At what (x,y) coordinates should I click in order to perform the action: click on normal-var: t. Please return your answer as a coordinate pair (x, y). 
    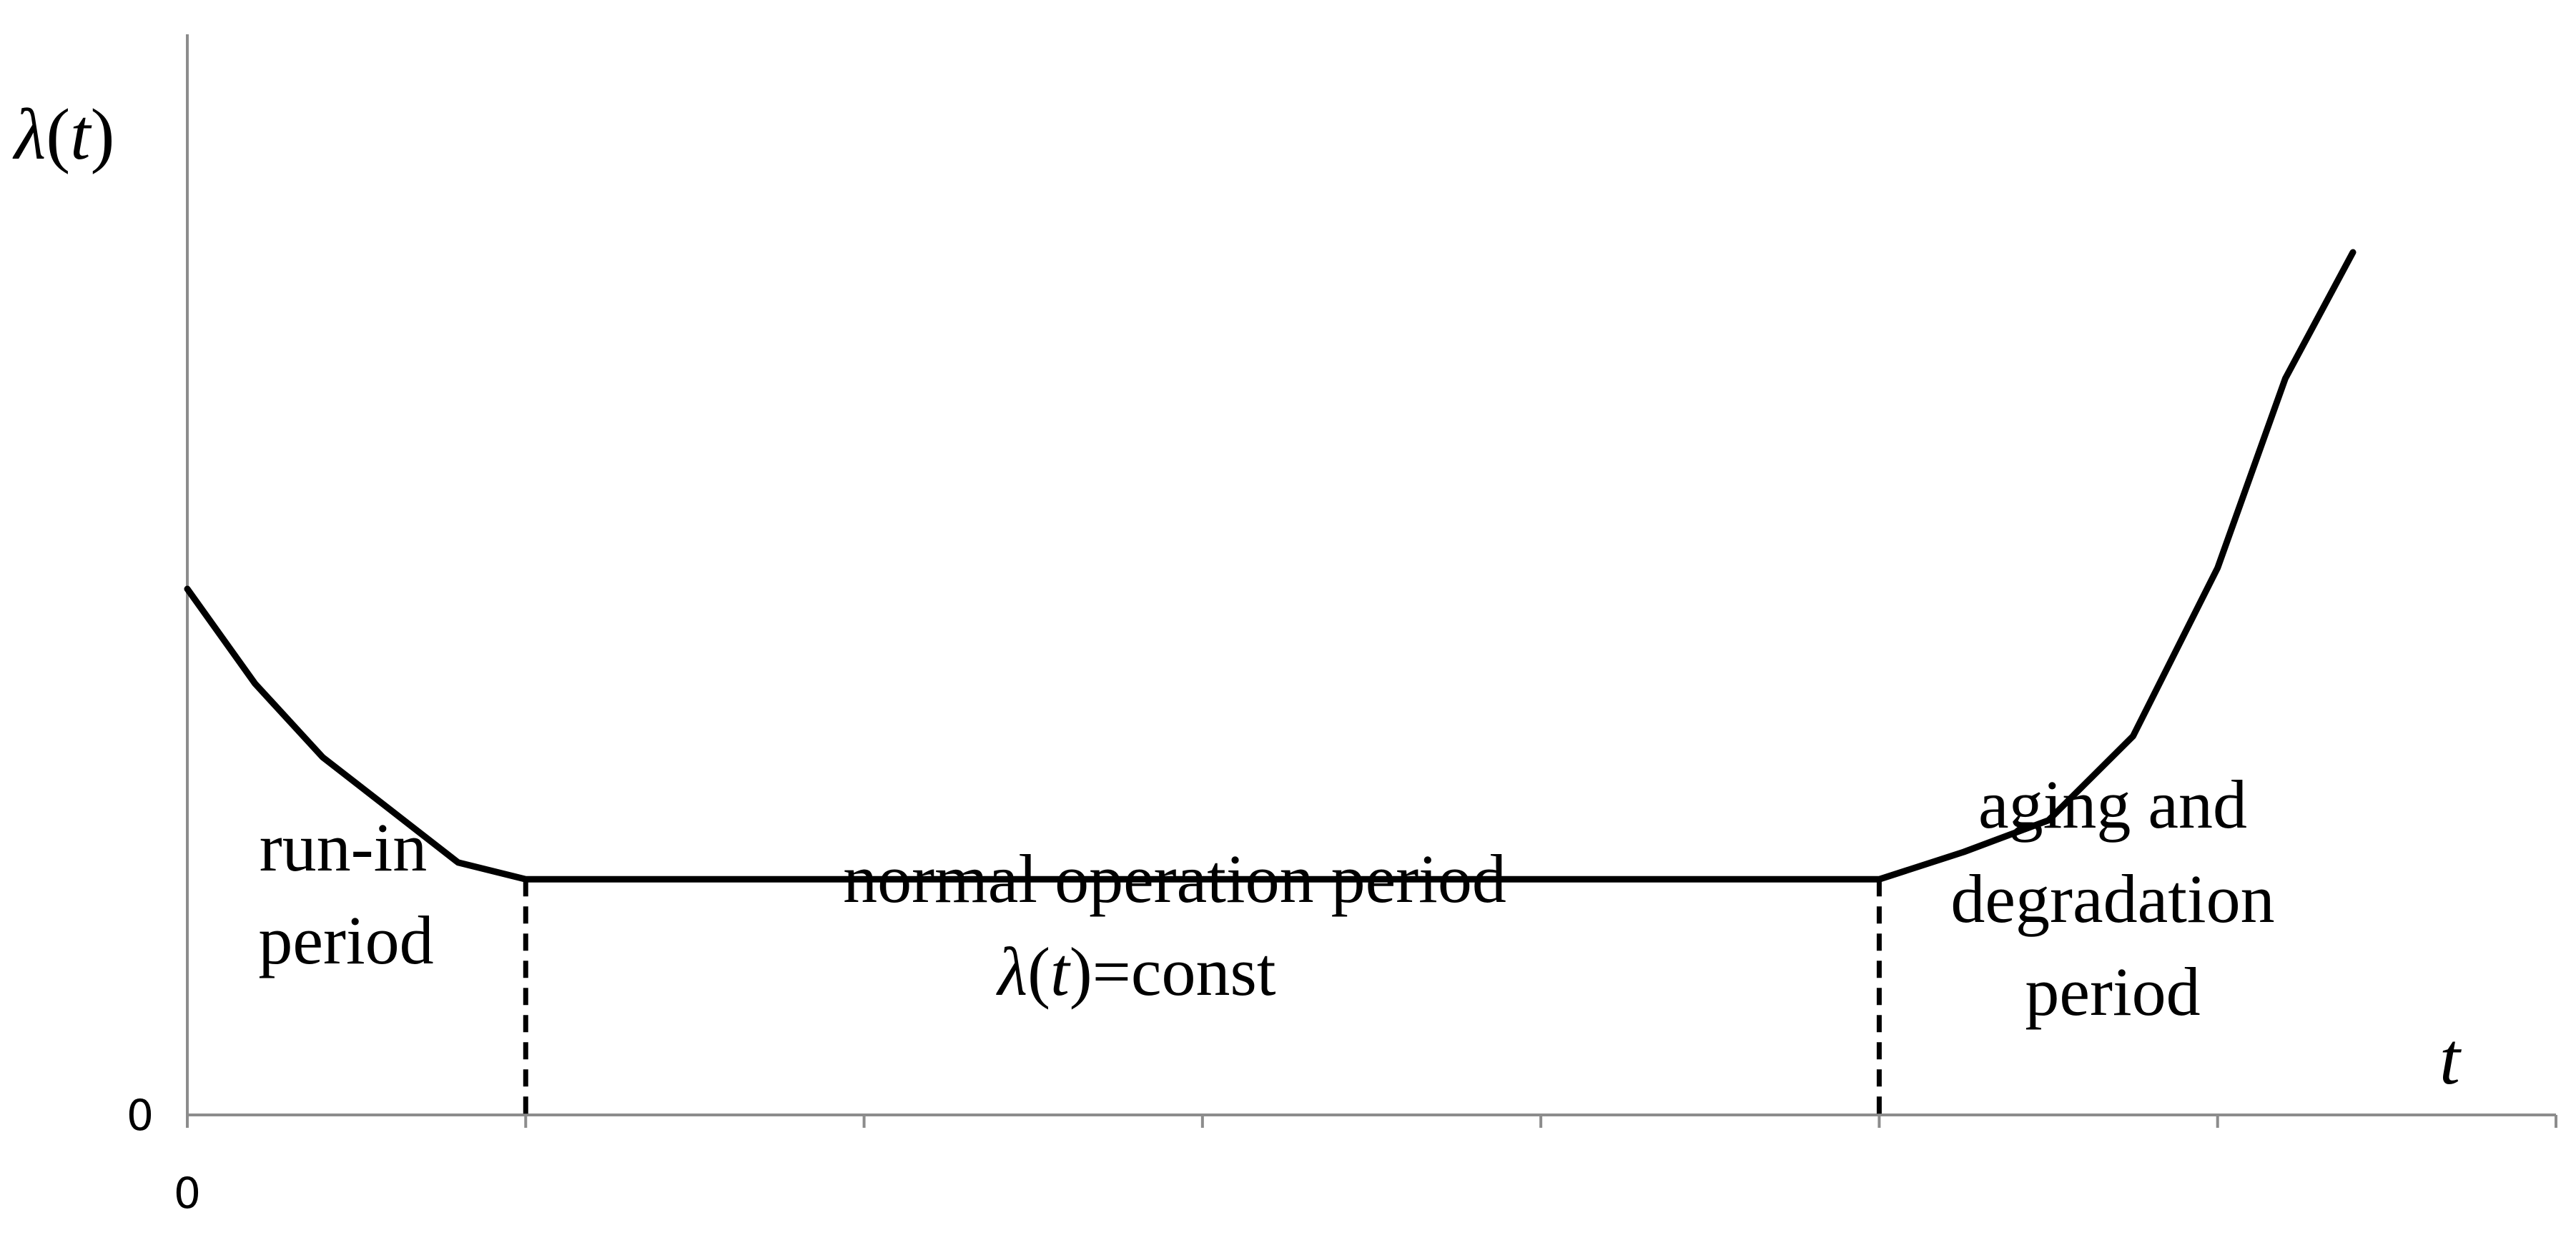
    Looking at the image, I should click on (1060, 971).